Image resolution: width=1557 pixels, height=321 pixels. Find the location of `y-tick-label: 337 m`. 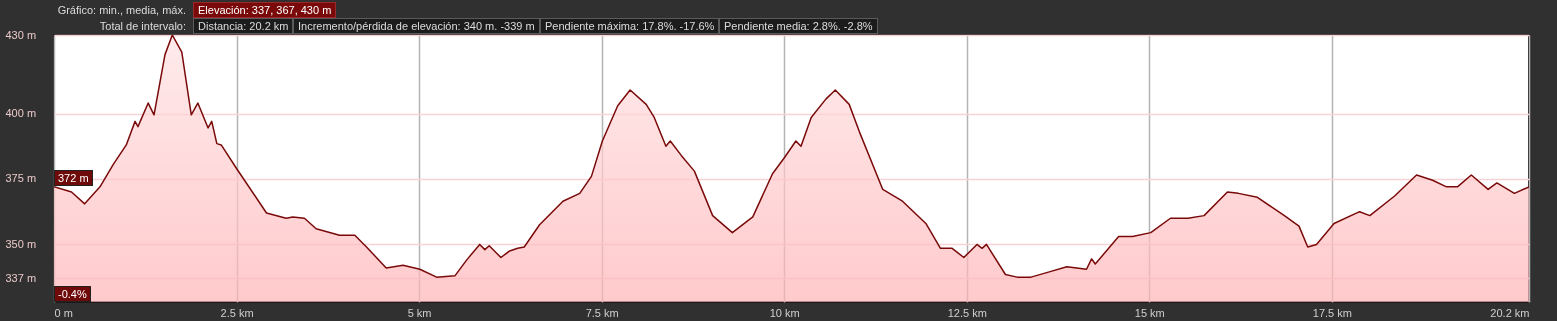

y-tick-label: 337 m is located at coordinates (21, 277).